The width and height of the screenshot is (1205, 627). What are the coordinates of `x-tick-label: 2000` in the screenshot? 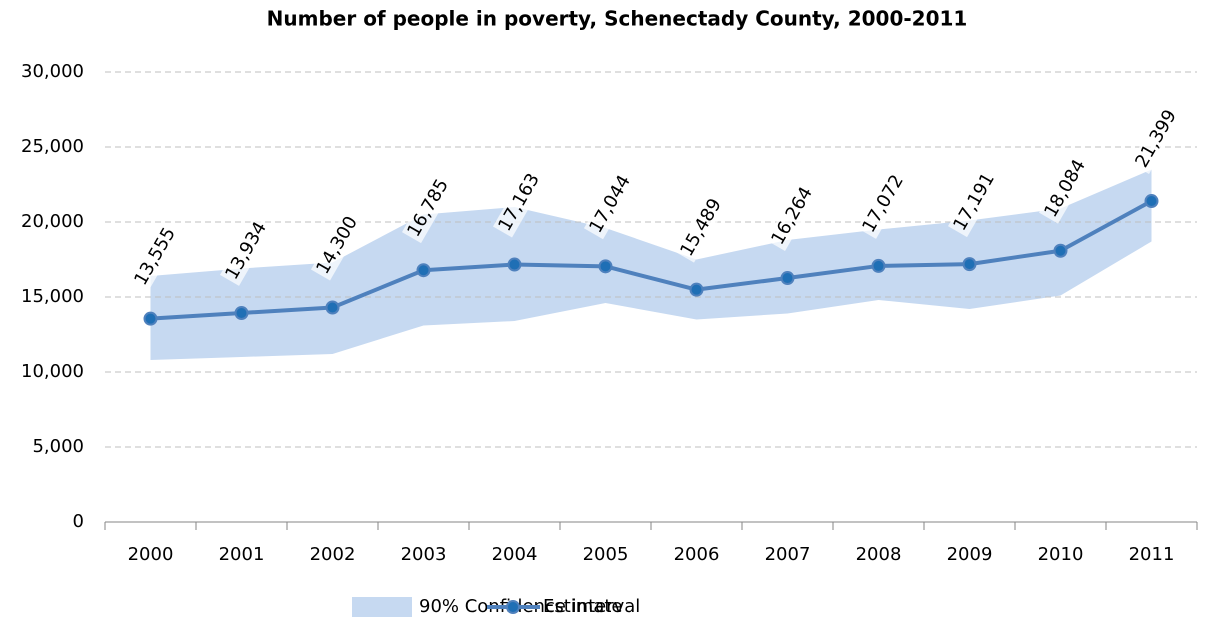 It's located at (151, 554).